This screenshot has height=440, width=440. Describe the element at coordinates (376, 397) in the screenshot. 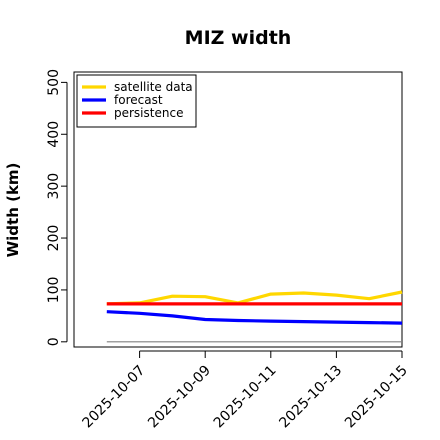

I see `x-tick-label: 2025-10-15` at that location.